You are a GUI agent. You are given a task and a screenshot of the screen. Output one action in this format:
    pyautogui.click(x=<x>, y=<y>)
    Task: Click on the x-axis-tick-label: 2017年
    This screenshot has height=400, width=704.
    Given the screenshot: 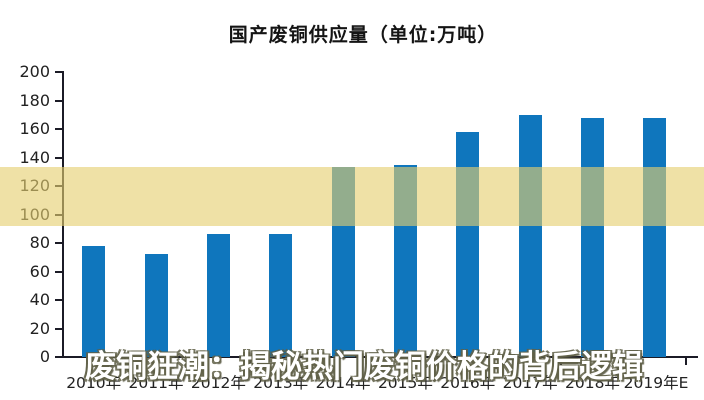 What is the action you would take?
    pyautogui.click(x=530, y=383)
    